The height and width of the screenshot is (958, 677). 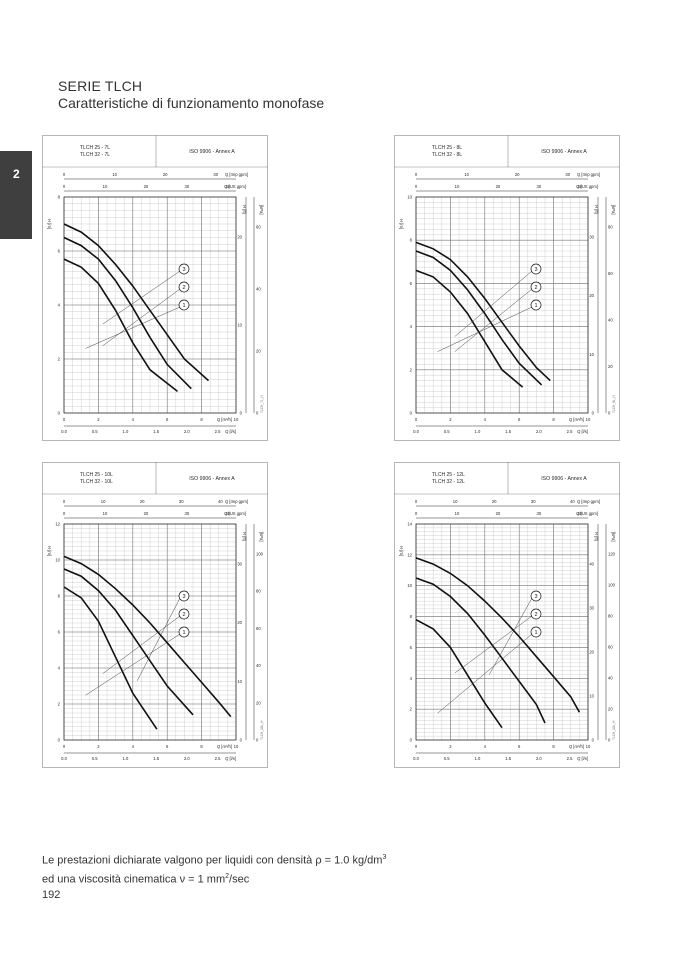 What do you see at coordinates (96, 475) in the screenshot?
I see `model-label: TLCH 25 - 10L` at bounding box center [96, 475].